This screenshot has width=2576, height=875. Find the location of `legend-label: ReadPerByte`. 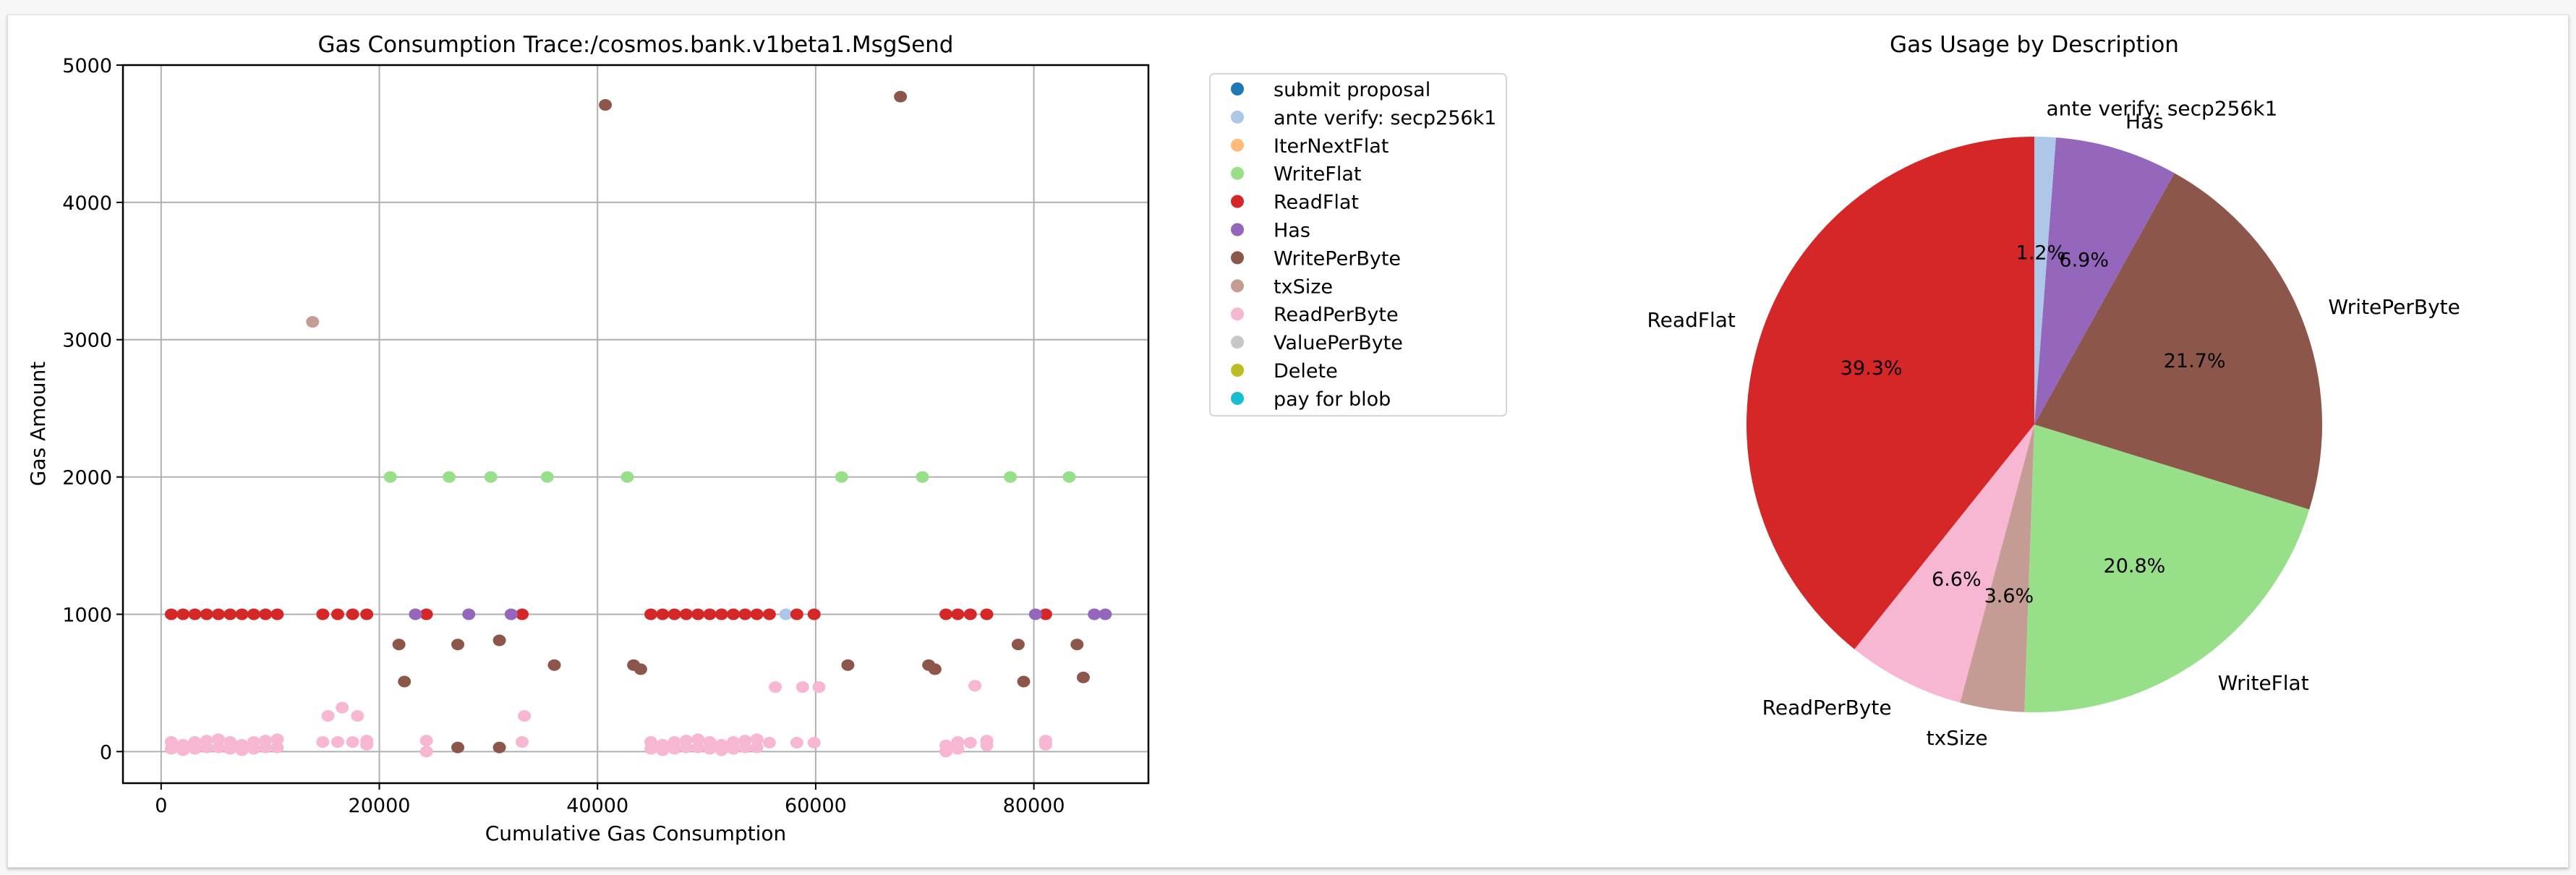

legend-label: ReadPerByte is located at coordinates (1336, 315).